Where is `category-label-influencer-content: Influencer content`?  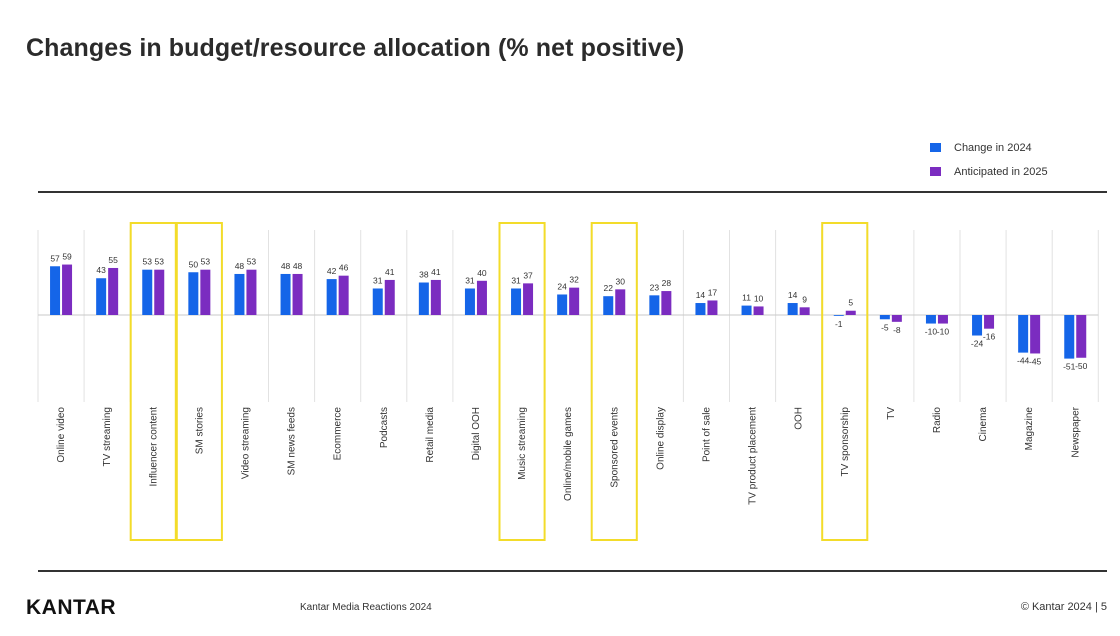 category-label-influencer-content: Influencer content is located at coordinates (153, 447).